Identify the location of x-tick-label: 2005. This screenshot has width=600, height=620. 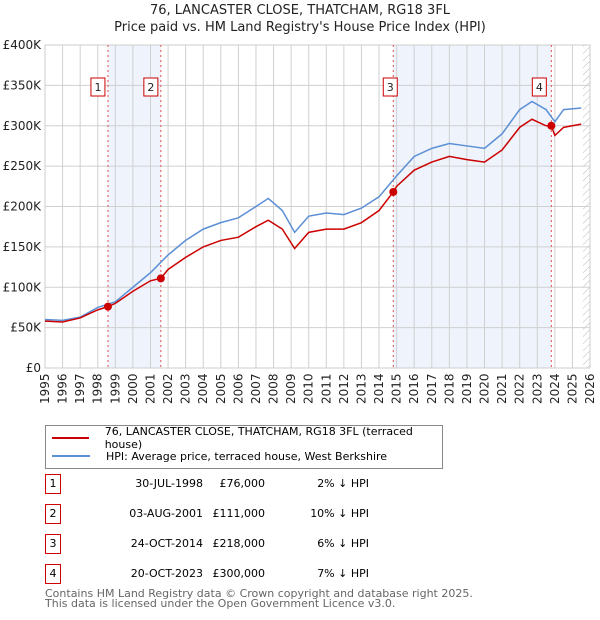
(221, 388).